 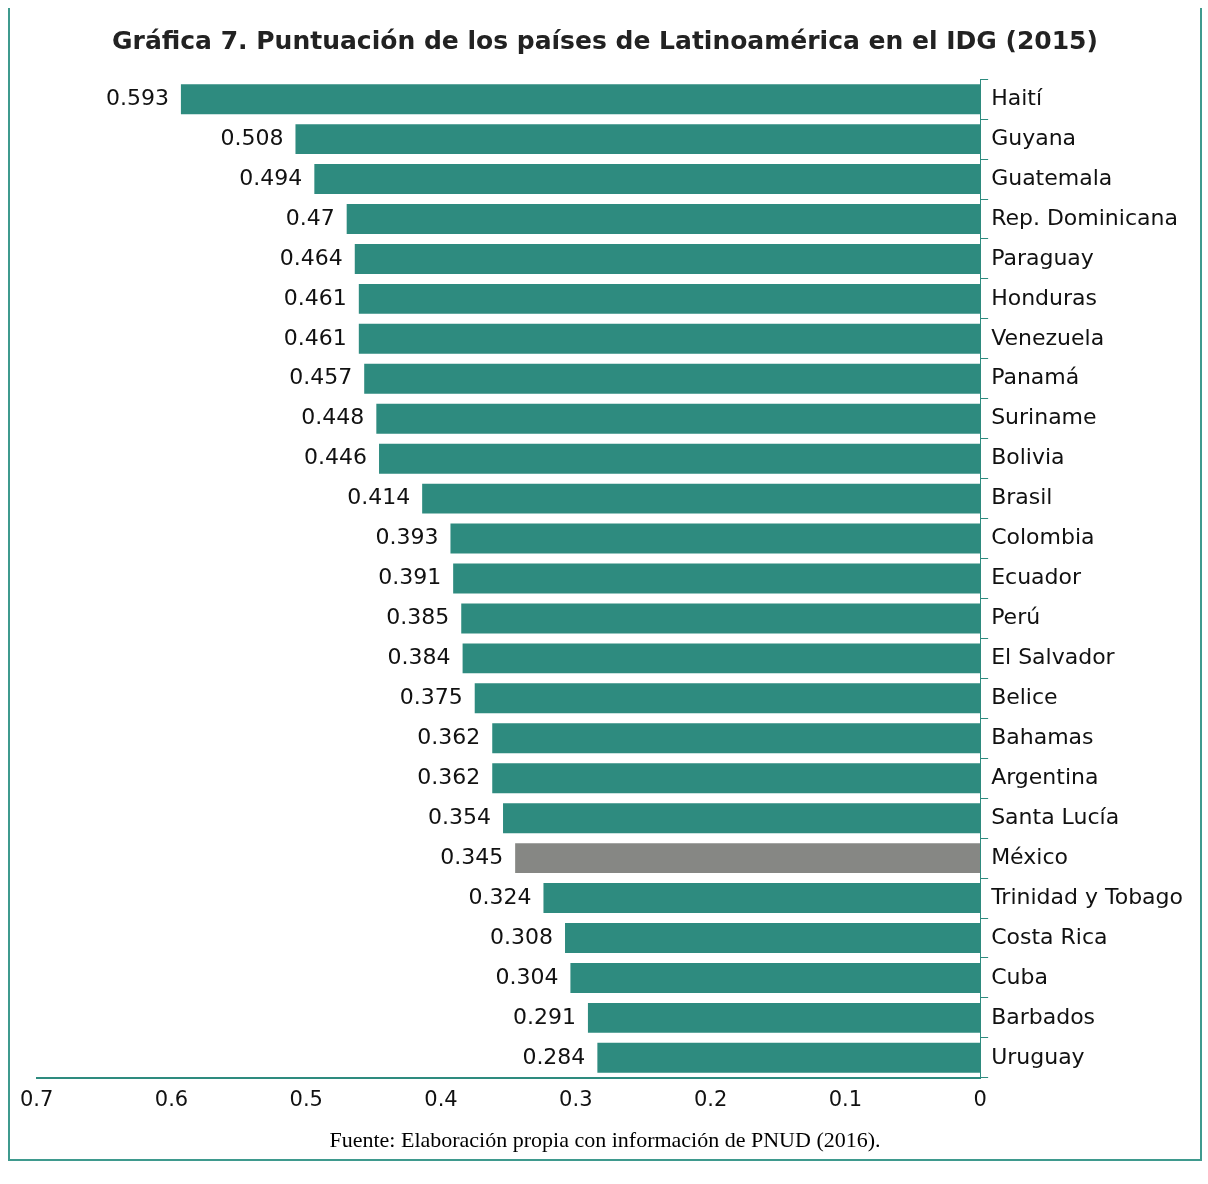 What do you see at coordinates (1024, 697) in the screenshot?
I see `y-tick-label: Belice` at bounding box center [1024, 697].